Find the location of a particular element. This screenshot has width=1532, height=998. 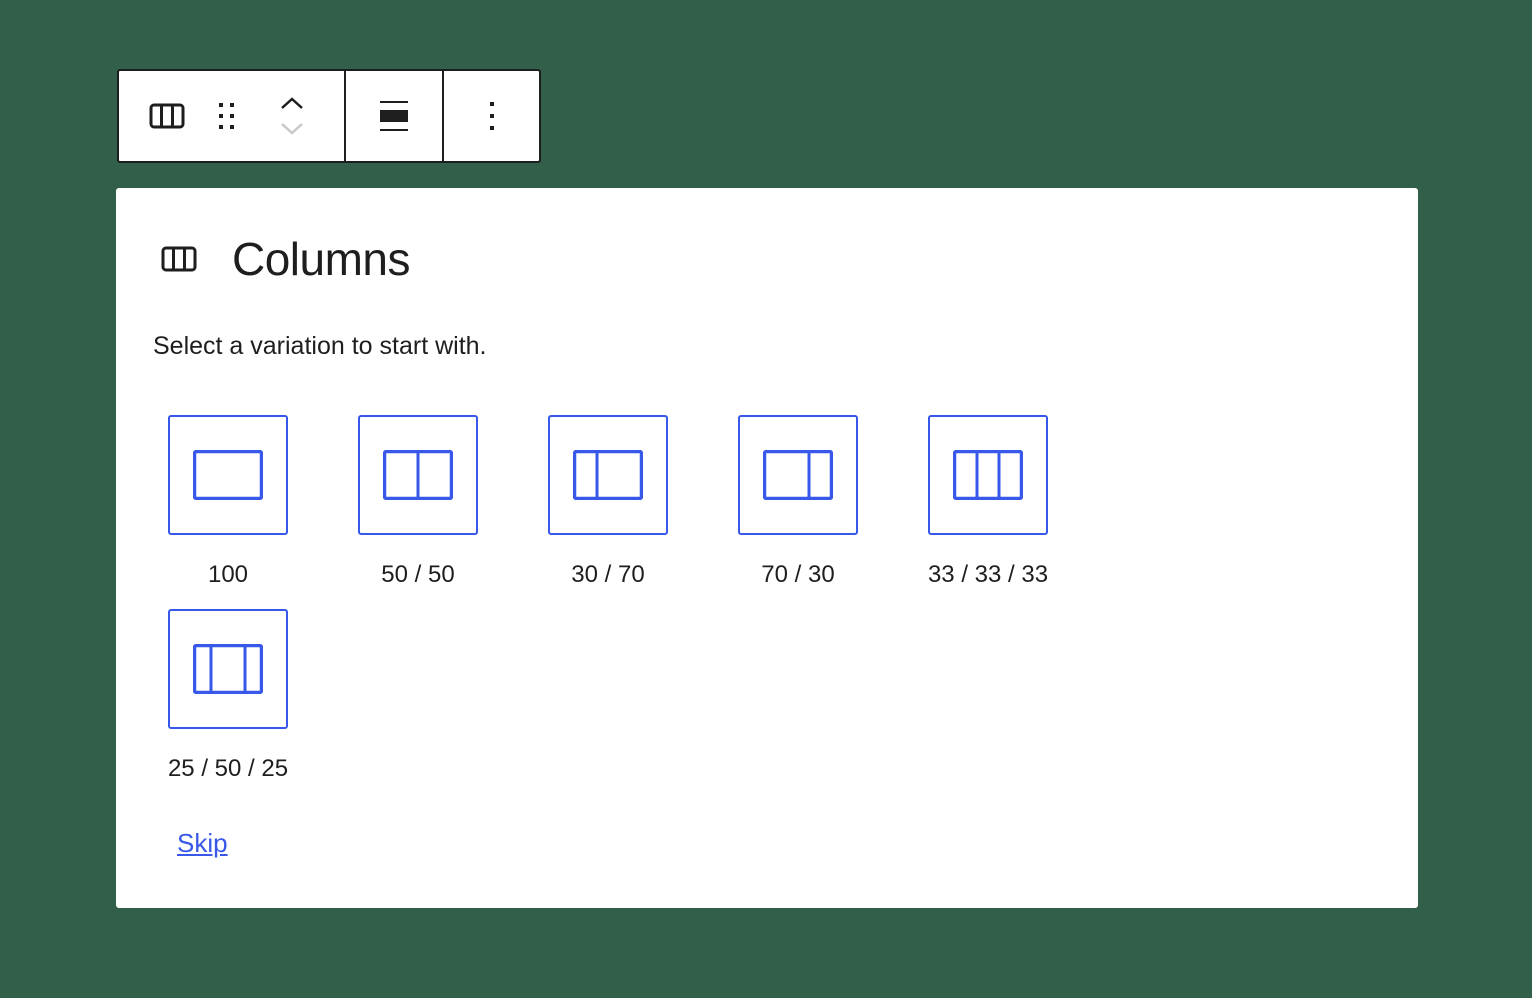

variation-label: 33 / 33 / 33 is located at coordinates (988, 574).